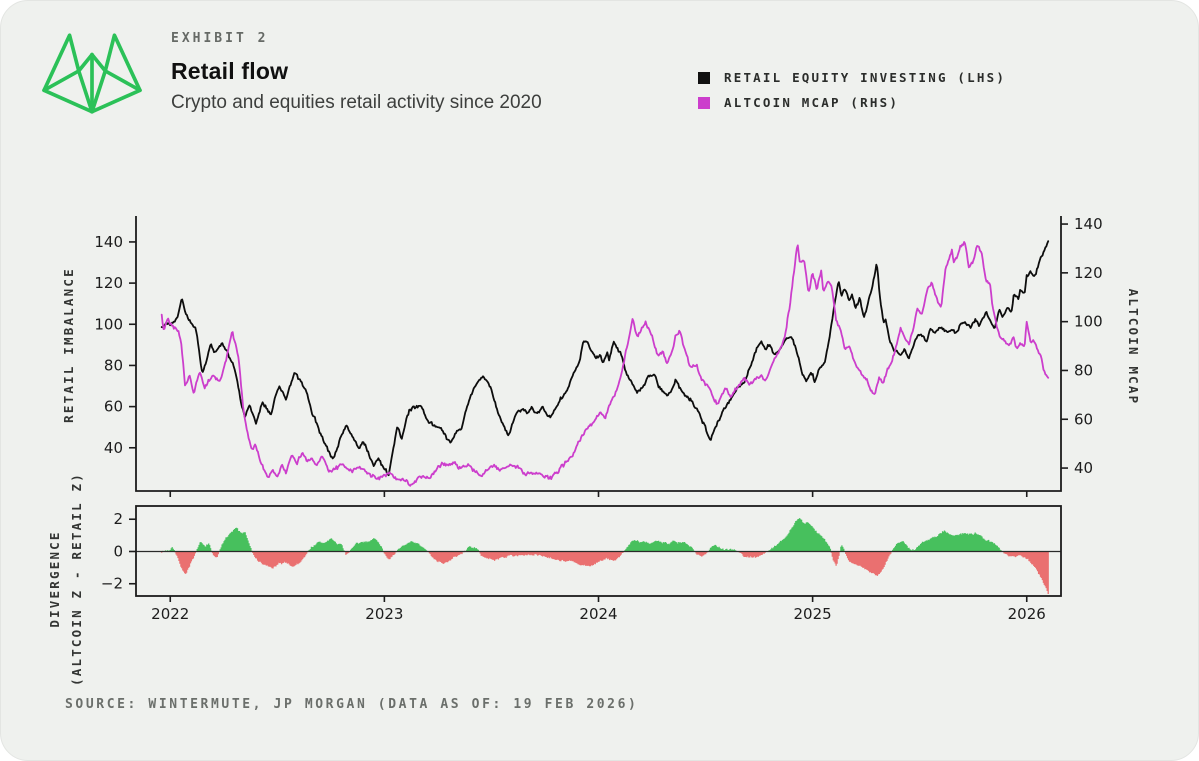  I want to click on right-tick-label: 100, so click(1088, 322).